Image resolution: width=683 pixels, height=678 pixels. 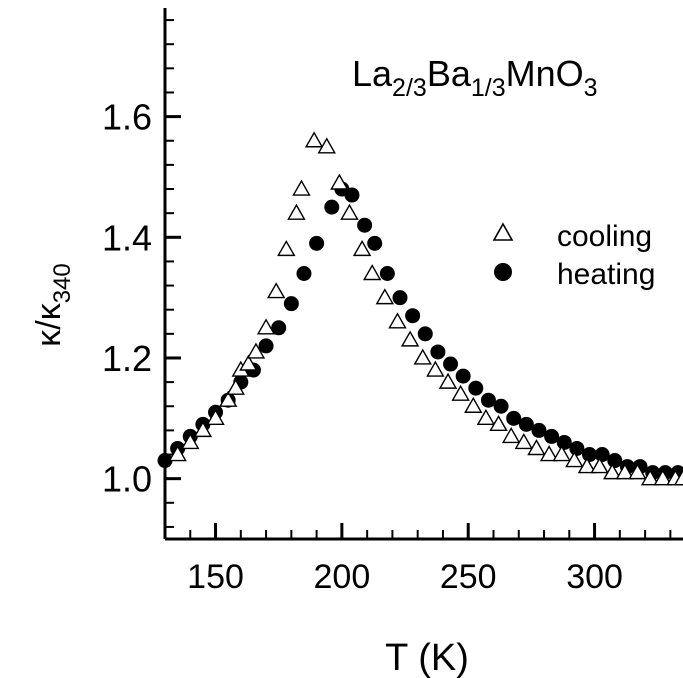 What do you see at coordinates (372, 73) in the screenshot?
I see `compound-part: La` at bounding box center [372, 73].